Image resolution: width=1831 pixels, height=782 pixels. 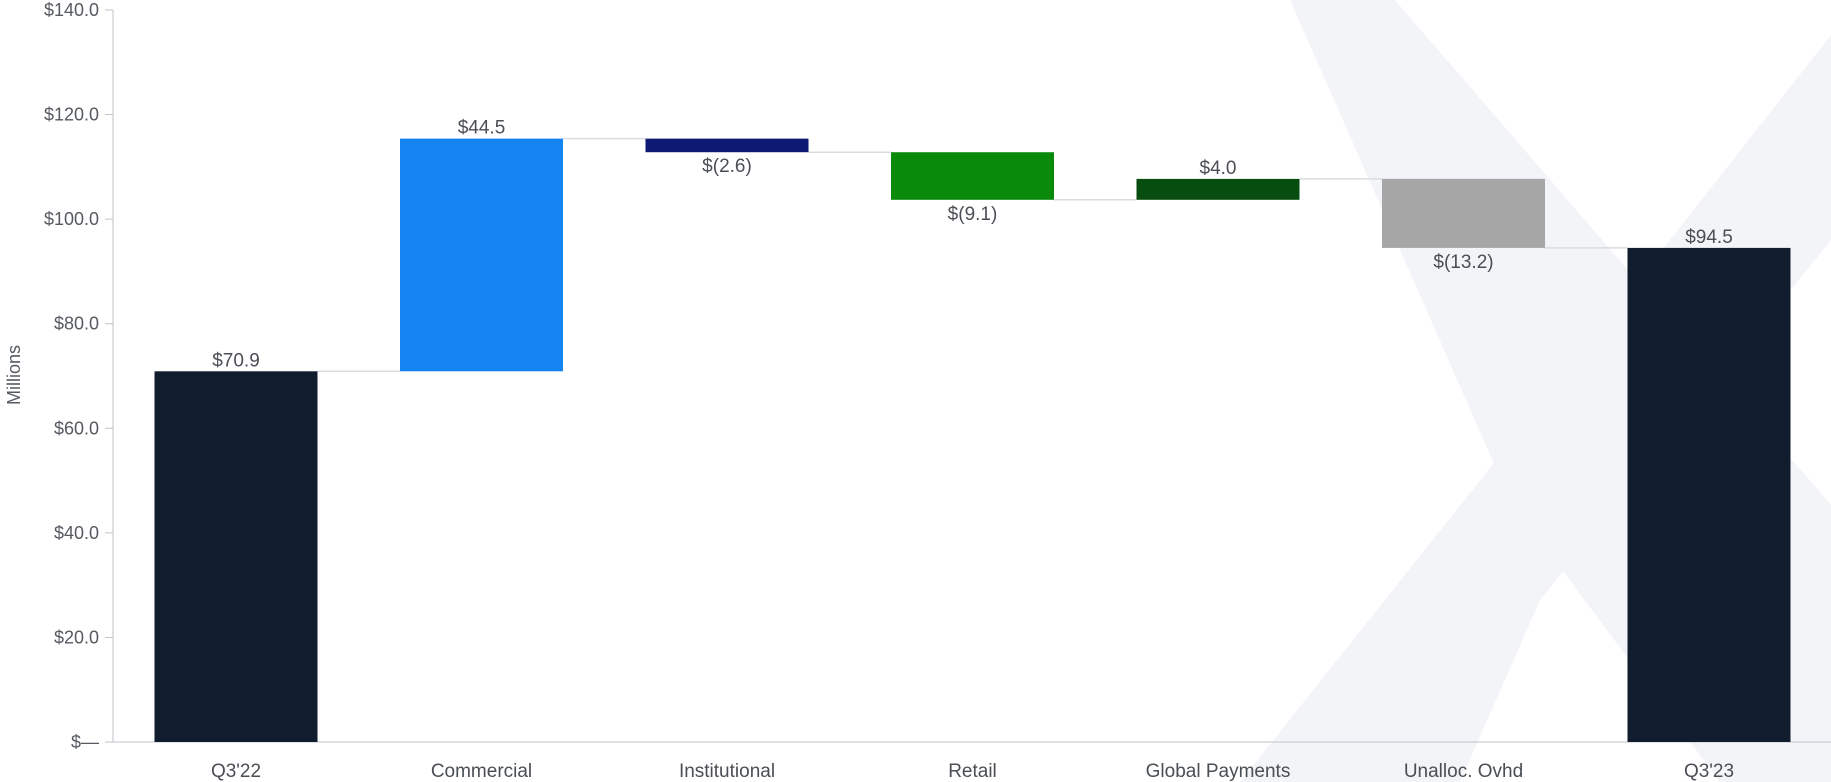 What do you see at coordinates (482, 128) in the screenshot?
I see `data-label: $44.5` at bounding box center [482, 128].